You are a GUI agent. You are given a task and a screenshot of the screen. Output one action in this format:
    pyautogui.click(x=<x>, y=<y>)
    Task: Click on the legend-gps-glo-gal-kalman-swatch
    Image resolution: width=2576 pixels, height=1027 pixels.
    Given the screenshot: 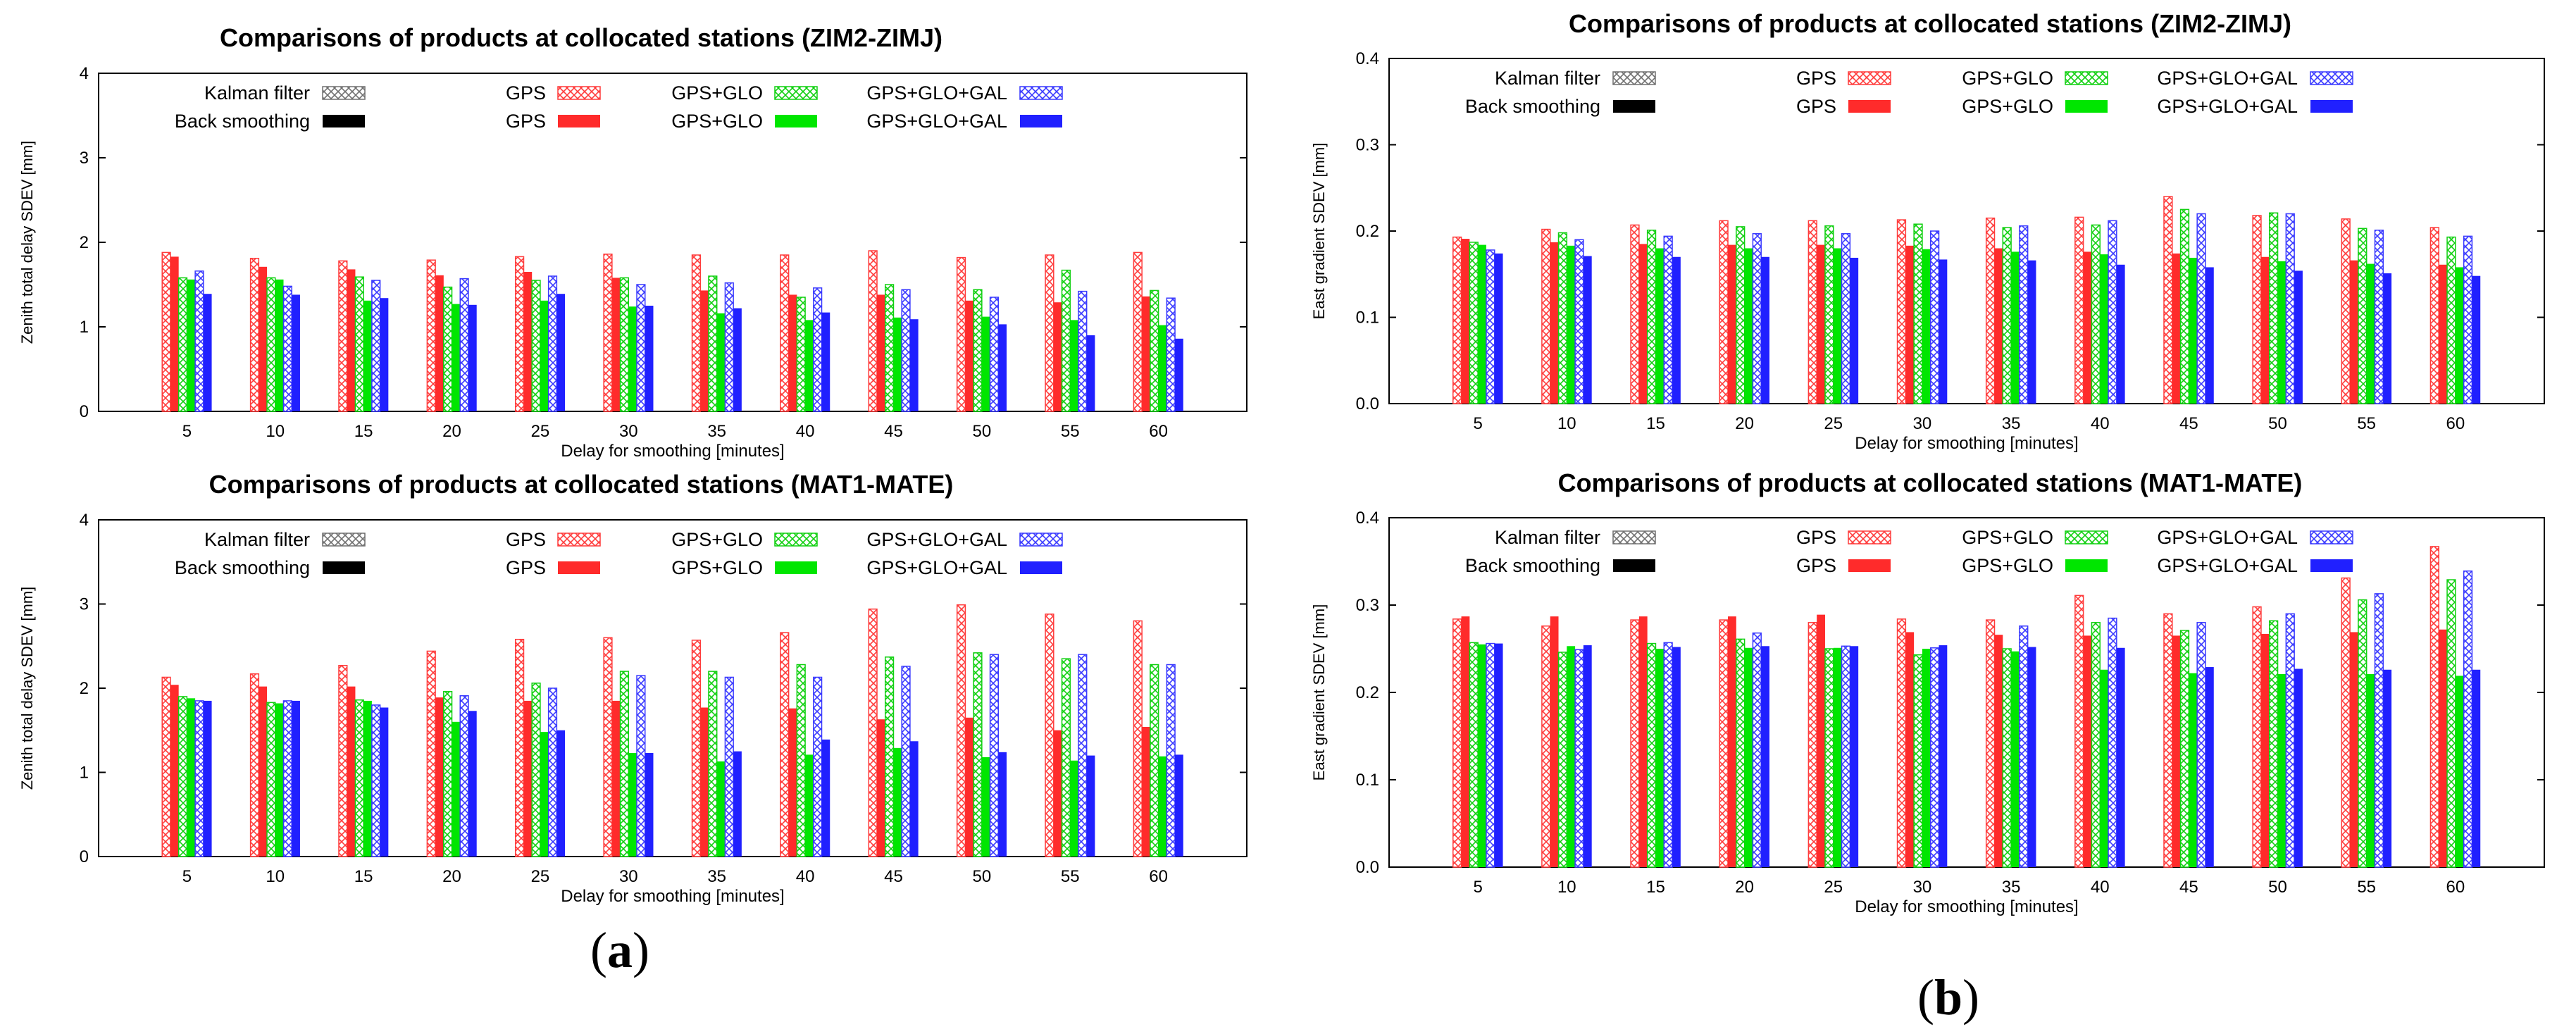 What is the action you would take?
    pyautogui.click(x=1041, y=93)
    